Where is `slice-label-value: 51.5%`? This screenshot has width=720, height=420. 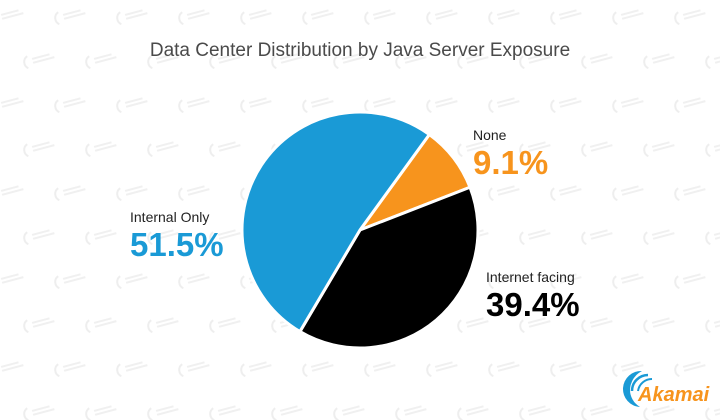 slice-label-value: 51.5% is located at coordinates (177, 244).